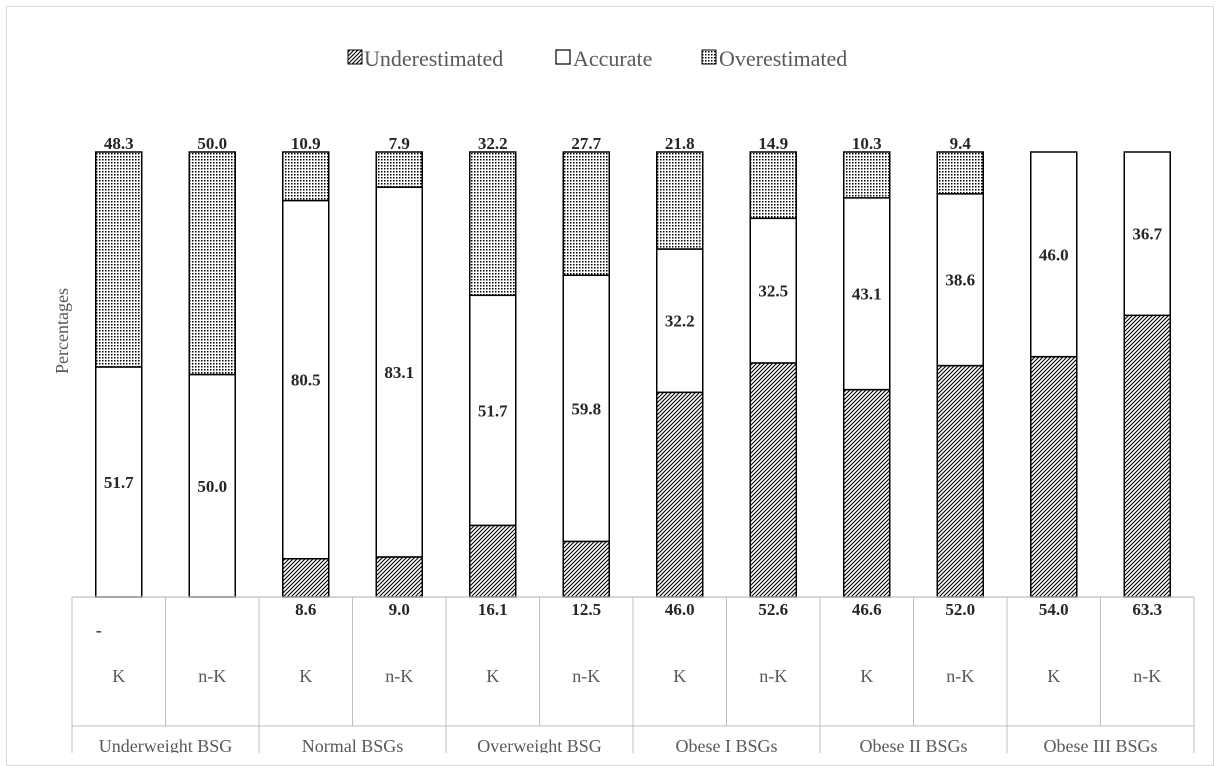 This screenshot has height=766, width=1220. What do you see at coordinates (1147, 609) in the screenshot?
I see `value-label-underestimated-12: 63.3` at bounding box center [1147, 609].